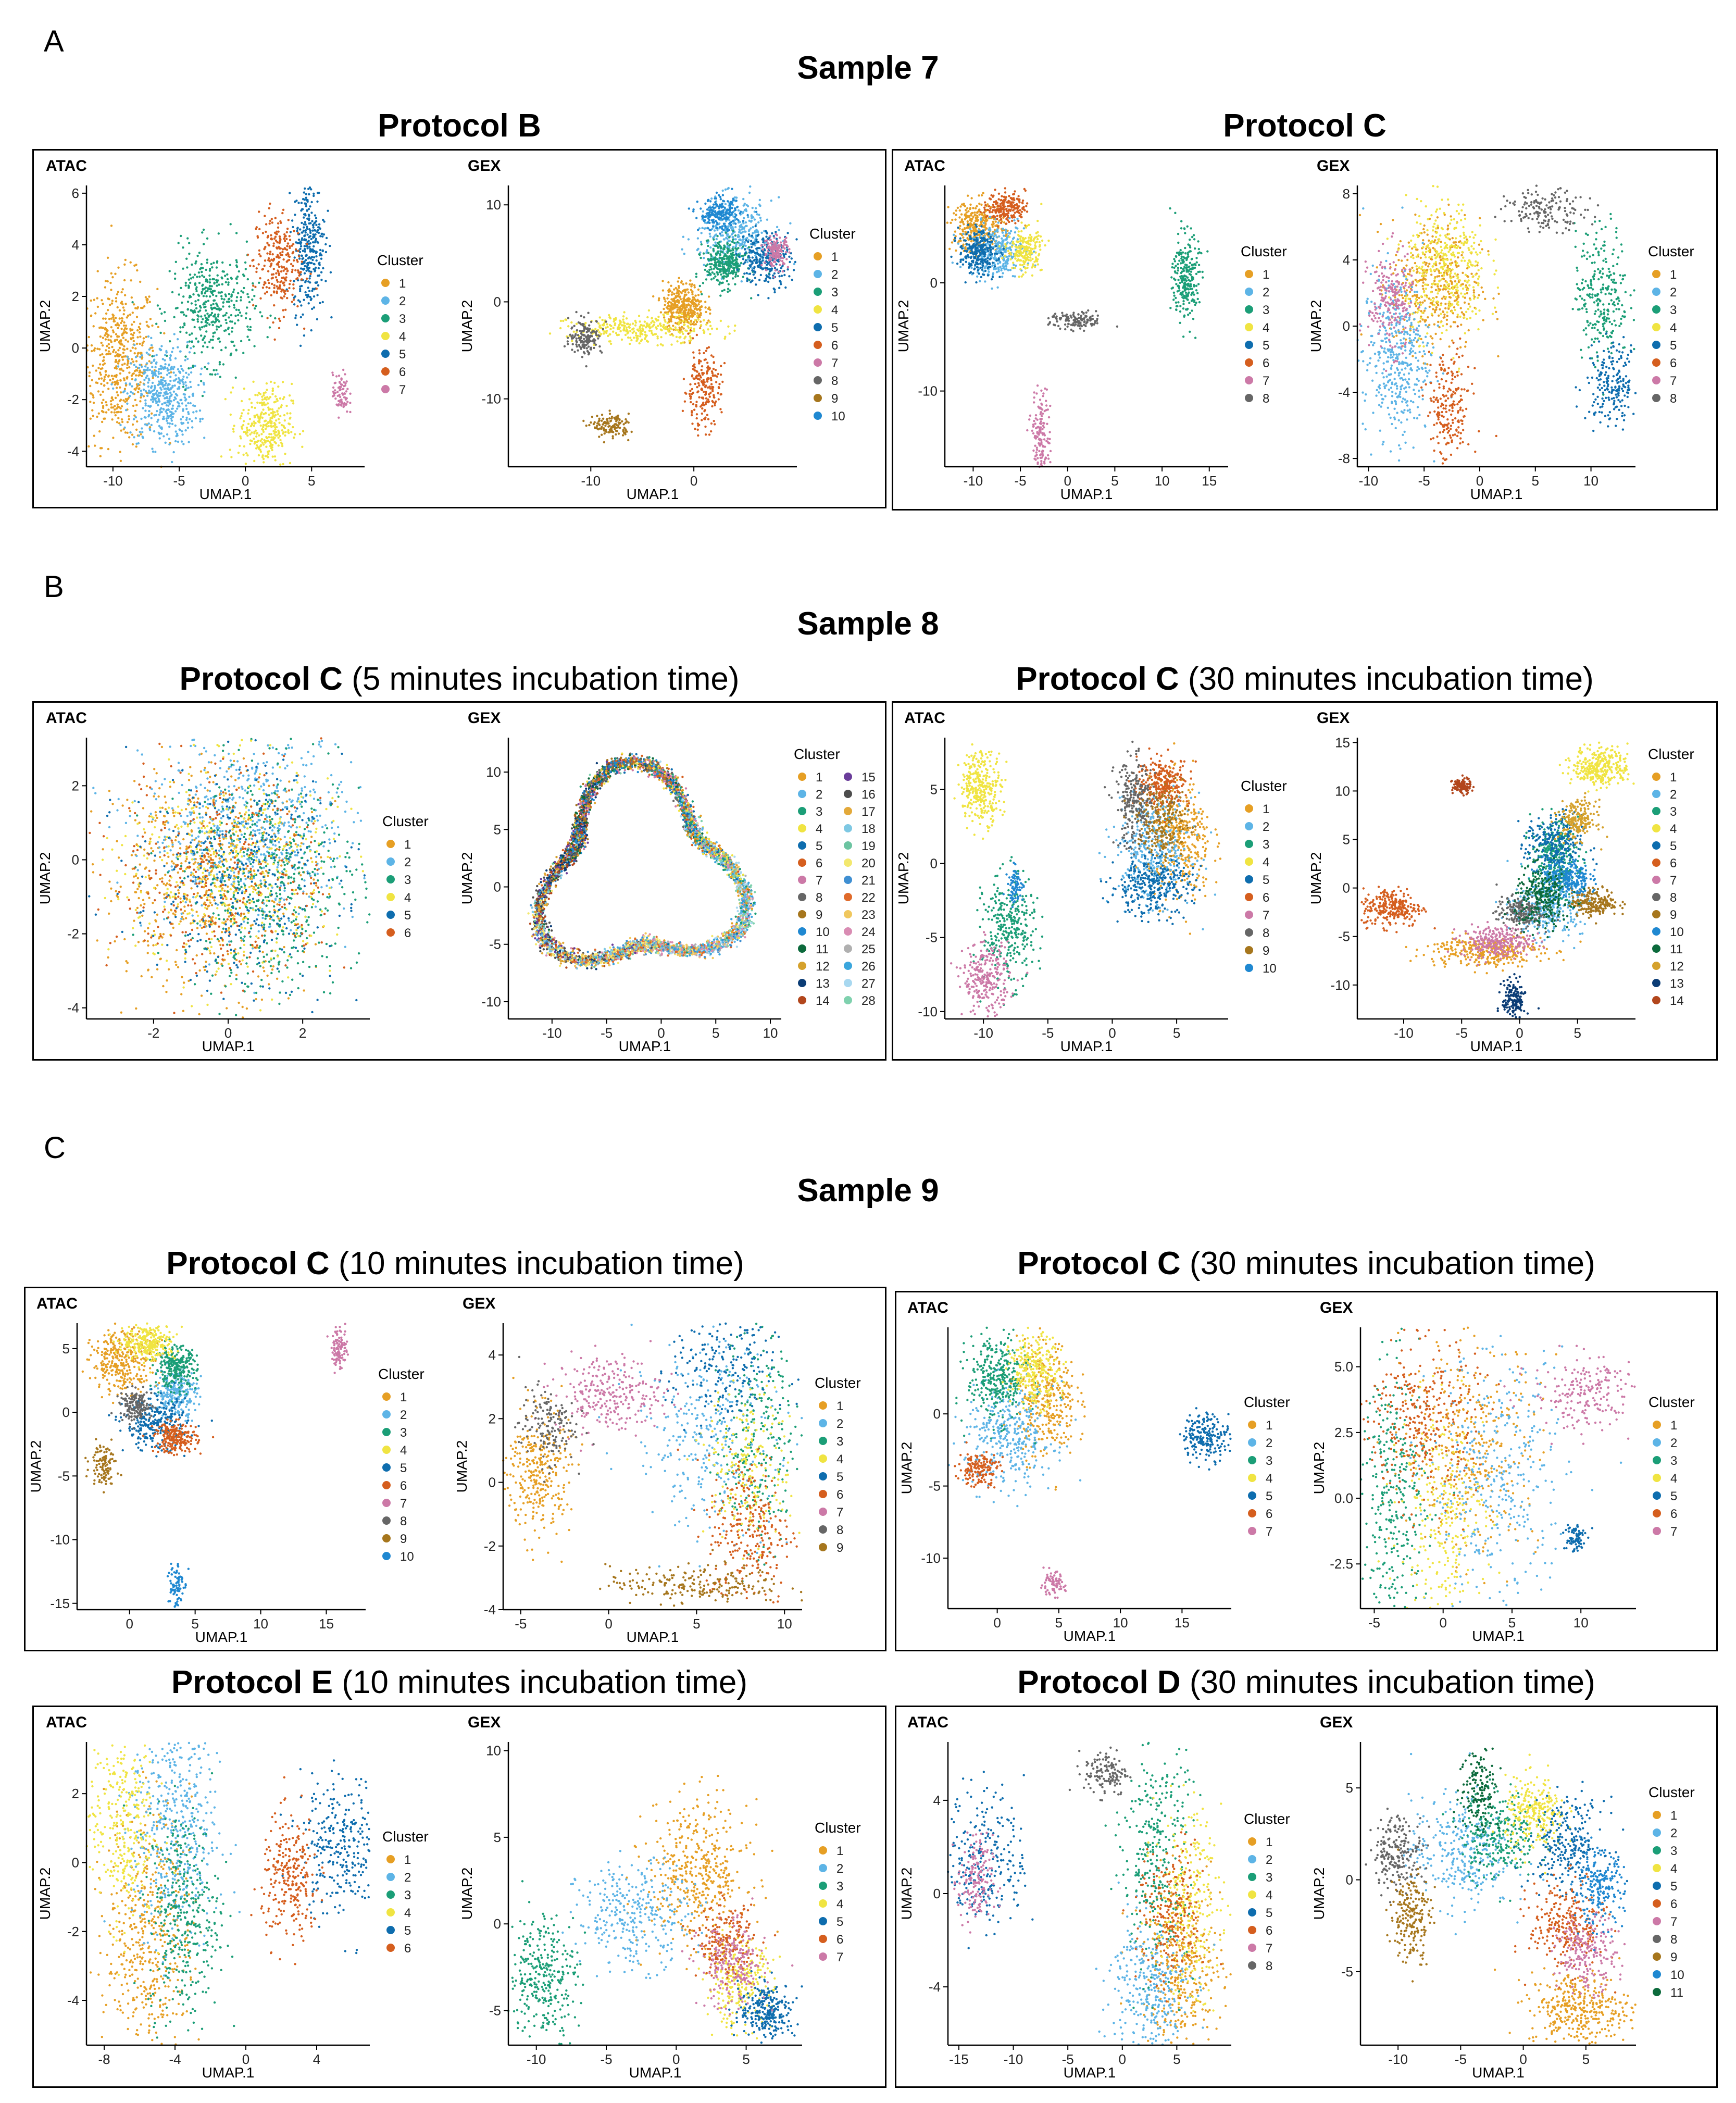 The image size is (1736, 2103). Describe the element at coordinates (868, 67) in the screenshot. I see `sample-title-a: Sample 7` at that location.